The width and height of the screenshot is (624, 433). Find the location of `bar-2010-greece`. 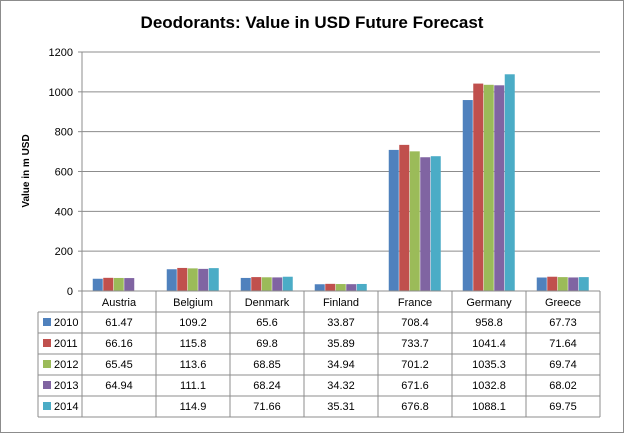

bar-2010-greece is located at coordinates (541, 284).